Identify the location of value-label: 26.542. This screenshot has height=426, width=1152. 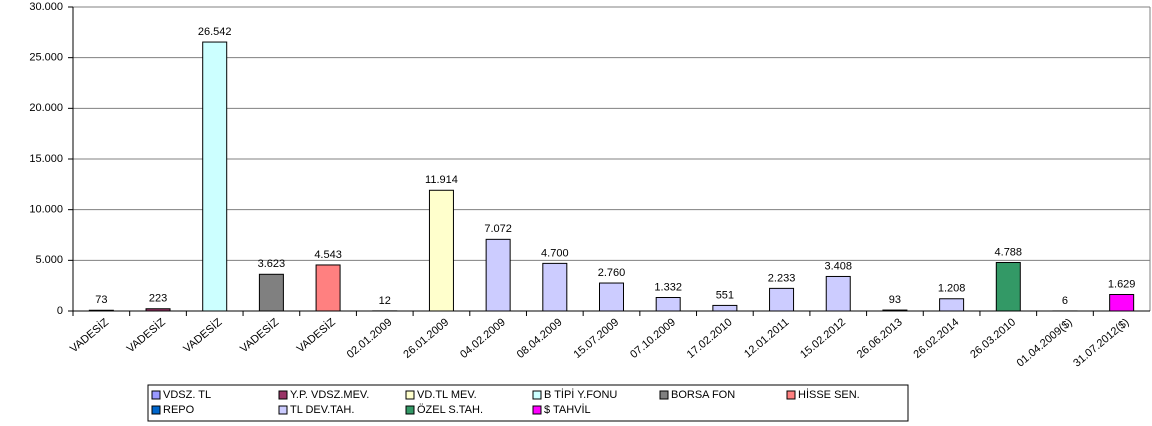
(215, 32).